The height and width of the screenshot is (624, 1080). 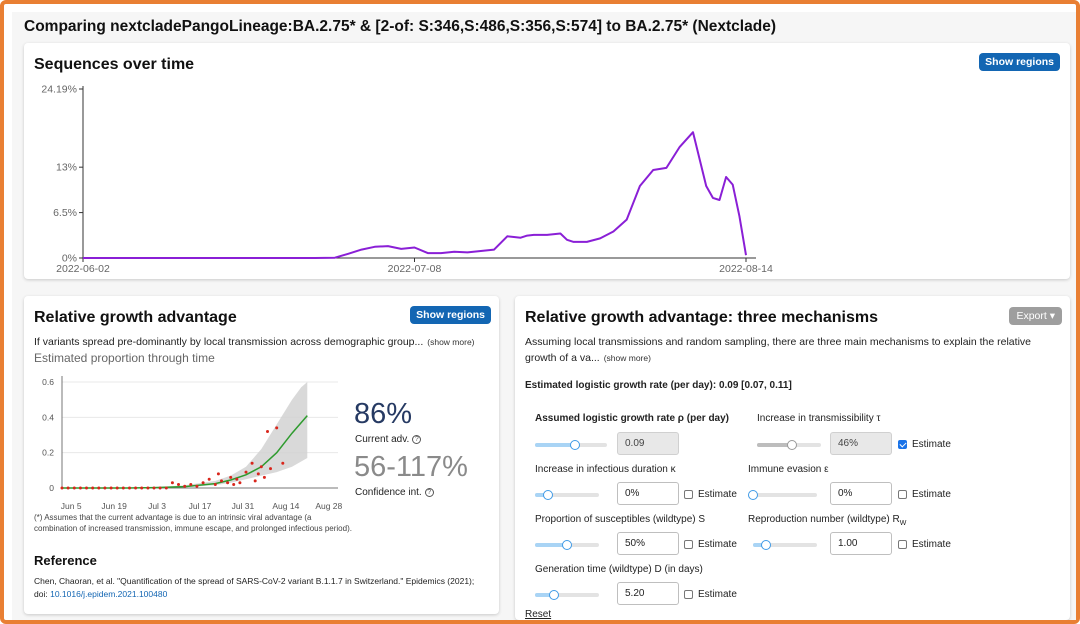 What do you see at coordinates (903, 523) in the screenshot?
I see `reproduction-label-sub: W` at bounding box center [903, 523].